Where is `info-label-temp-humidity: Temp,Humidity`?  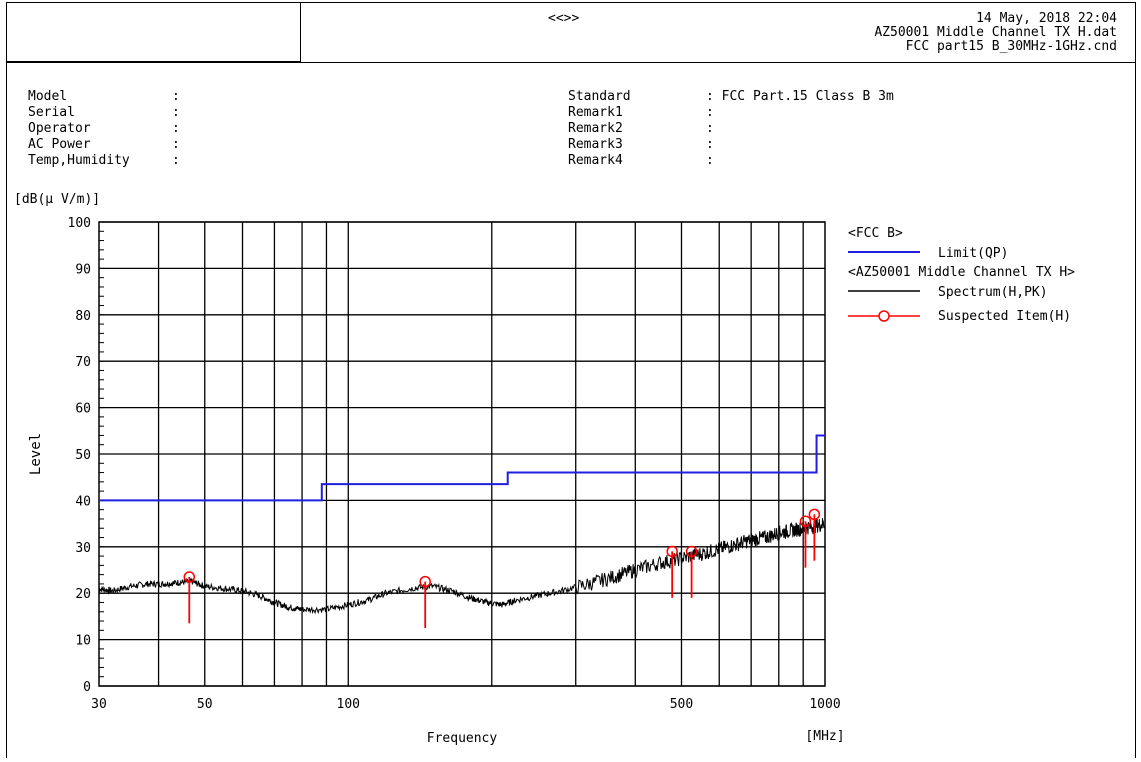 info-label-temp-humidity: Temp,Humidity is located at coordinates (79, 160).